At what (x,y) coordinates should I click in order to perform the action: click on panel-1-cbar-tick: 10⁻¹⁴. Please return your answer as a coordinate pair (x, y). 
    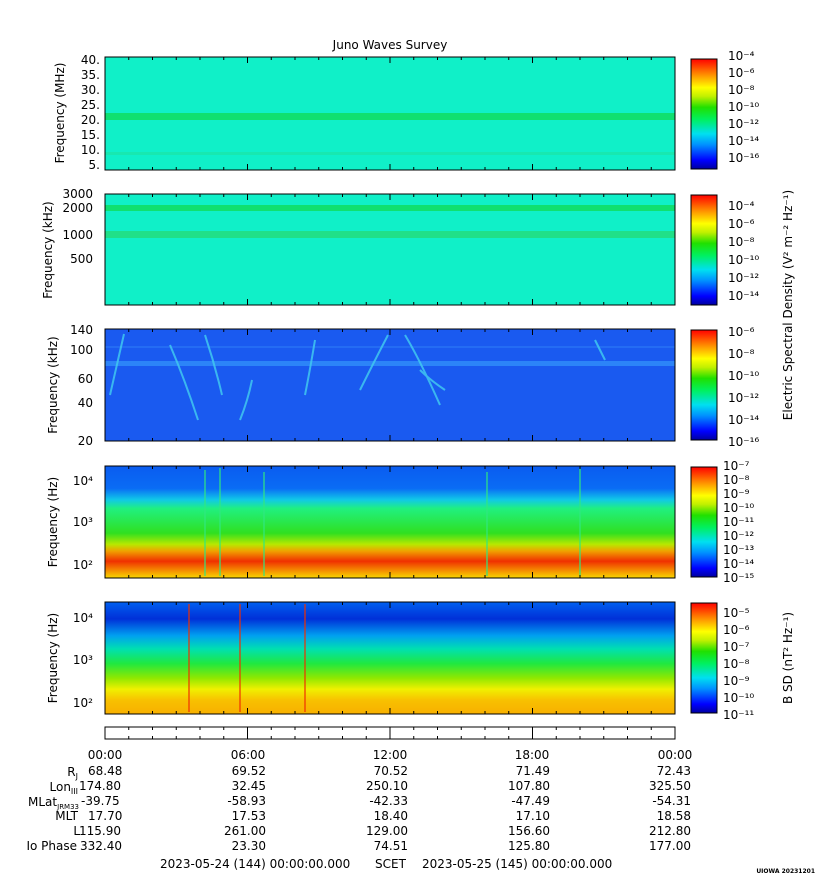
    Looking at the image, I should click on (743, 141).